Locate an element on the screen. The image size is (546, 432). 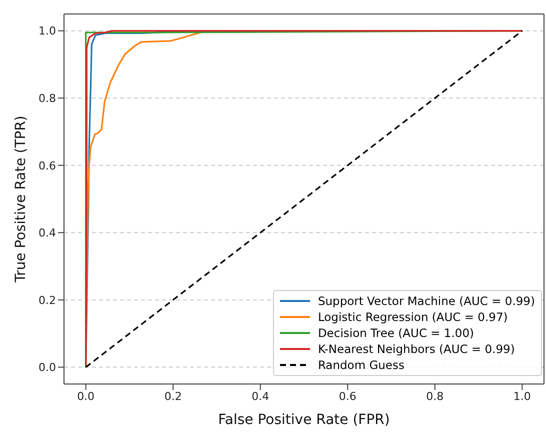
y-tick-label: 0.6 is located at coordinates (47, 165).